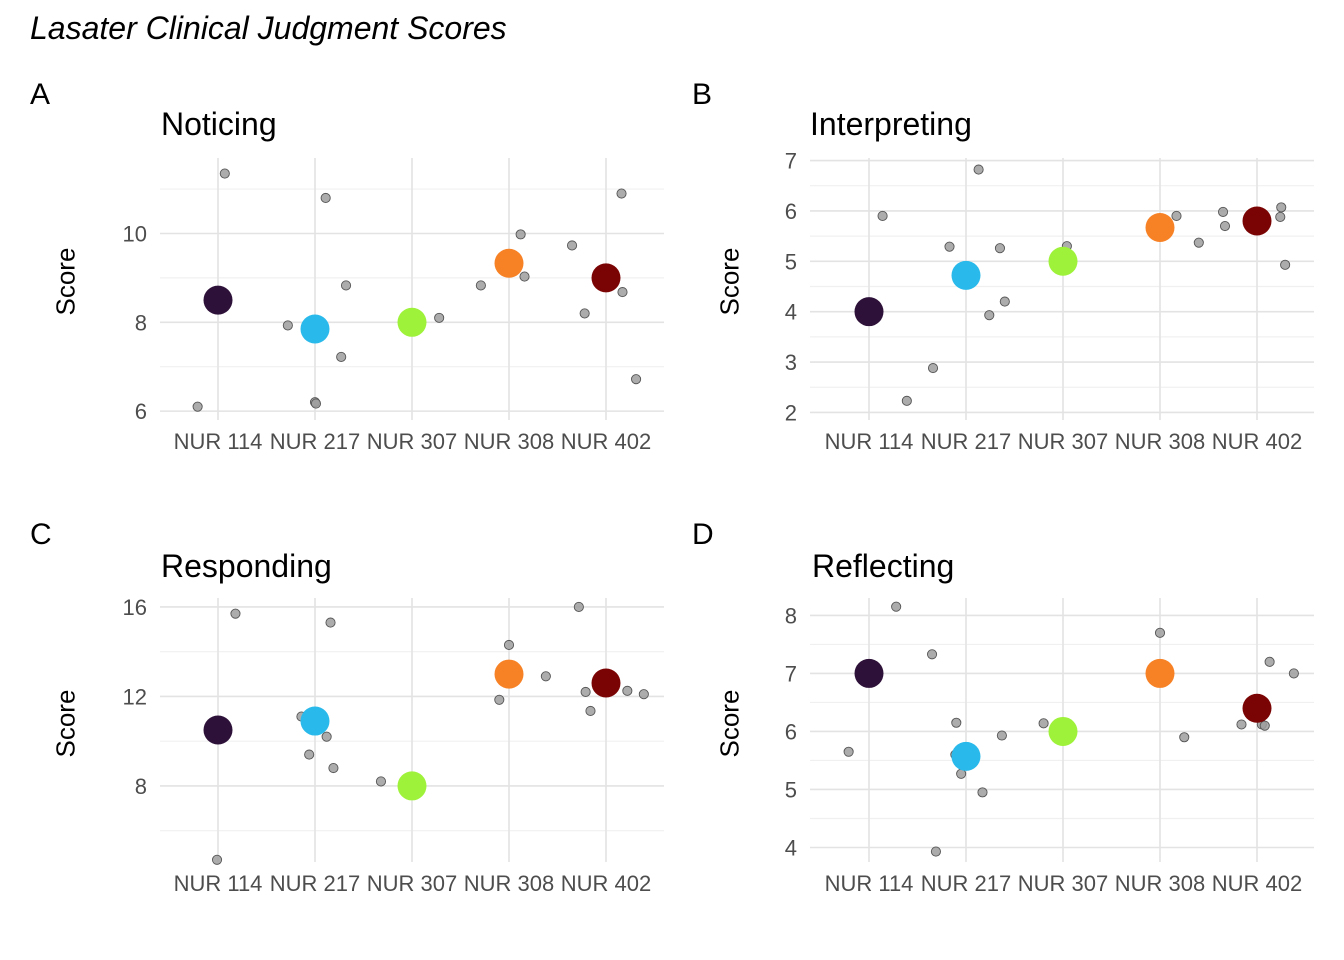  I want to click on figure-title: Lasater Clinical Judgment Scores, so click(268, 28).